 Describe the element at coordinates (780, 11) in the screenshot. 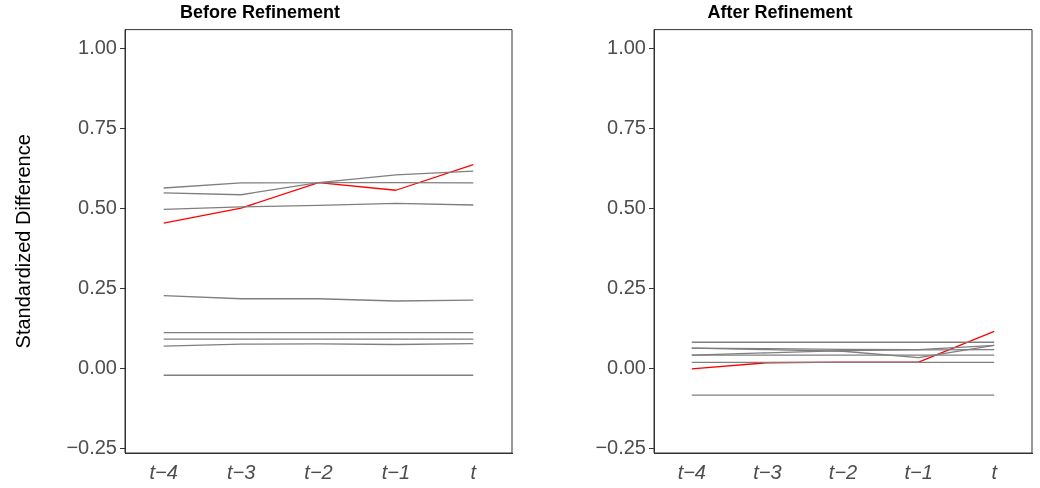

I see `chart-title: After Refinement` at that location.